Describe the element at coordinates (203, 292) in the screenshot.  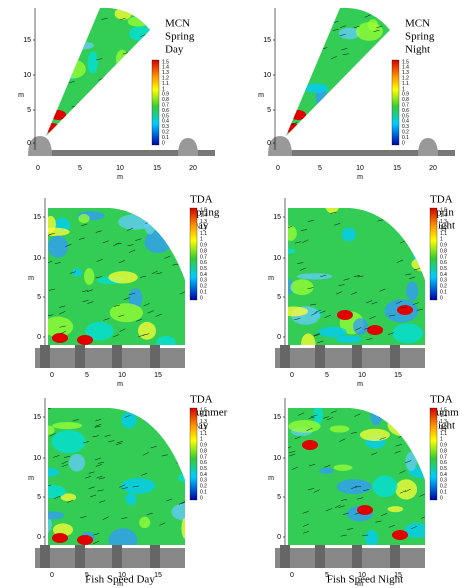
I see `colorbar-label: 0.1` at that location.